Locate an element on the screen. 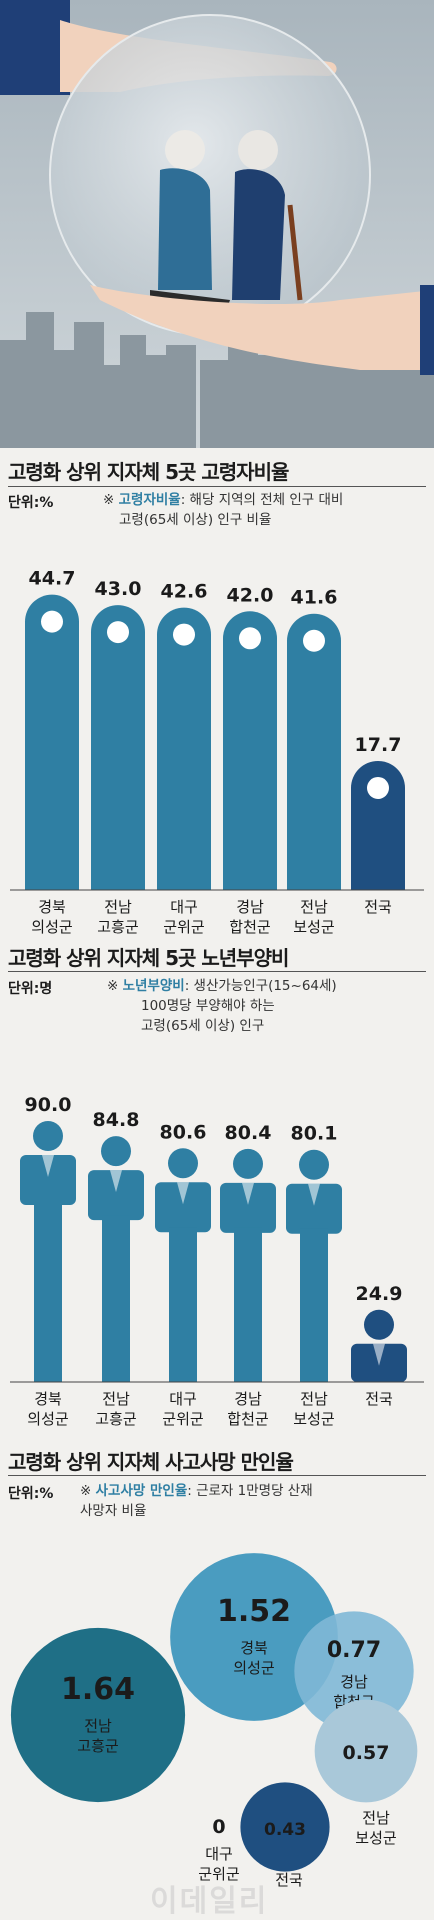 This screenshot has height=1920, width=434. note-line: 고령(65세 이상) 인구 is located at coordinates (203, 1026).